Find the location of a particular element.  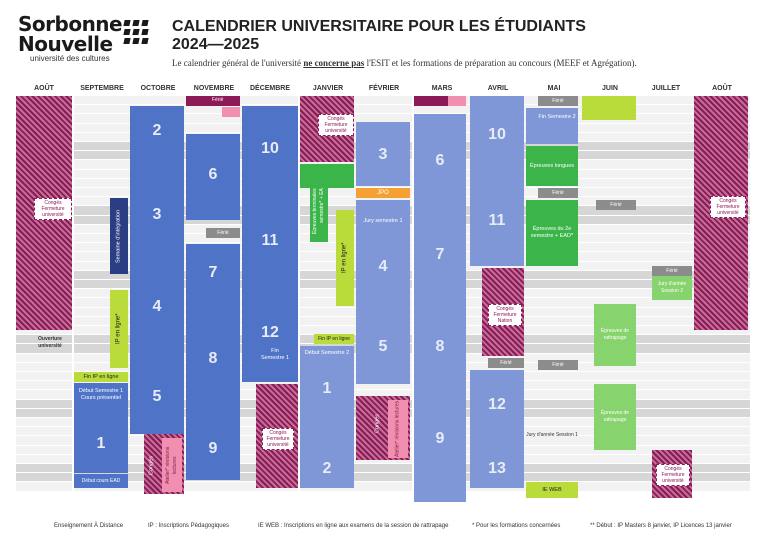

event-fin-s1: Fin Semestre 1 is located at coordinates (275, 354).